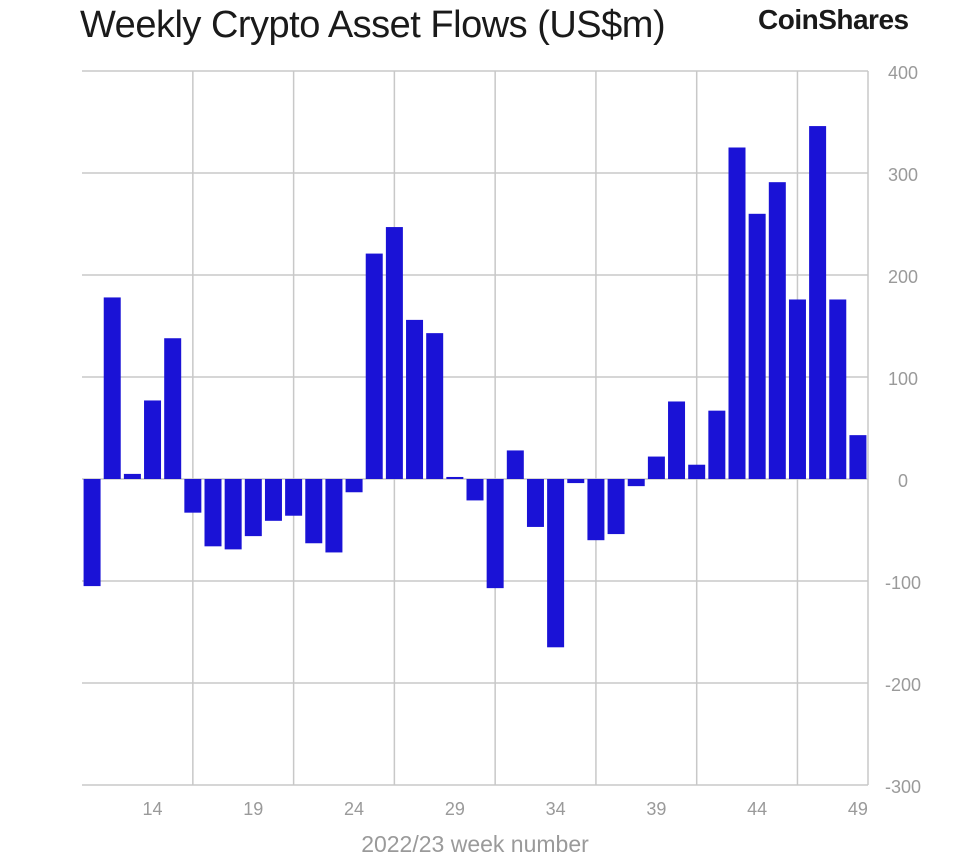 This screenshot has width=974, height=864. What do you see at coordinates (153, 809) in the screenshot?
I see `x-tick-label: 14` at bounding box center [153, 809].